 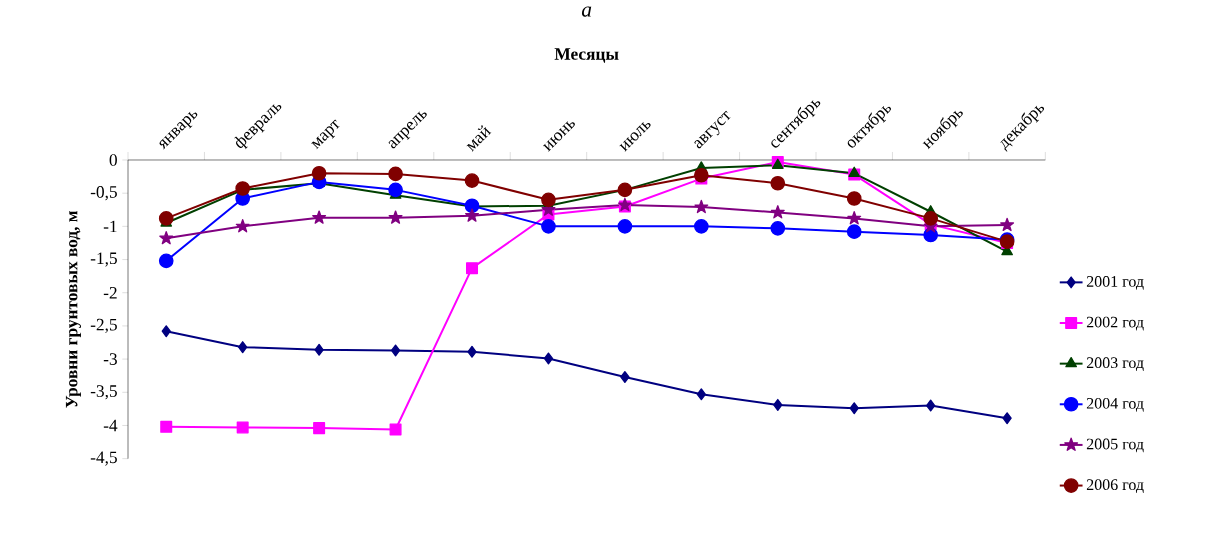 What do you see at coordinates (103, 193) in the screenshot?
I see `y-tick-label: -0,5` at bounding box center [103, 193].